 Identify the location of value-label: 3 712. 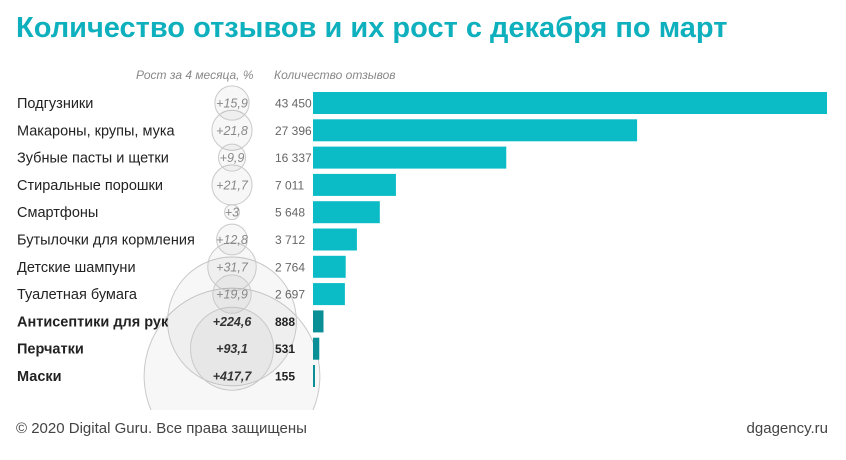
(290, 240).